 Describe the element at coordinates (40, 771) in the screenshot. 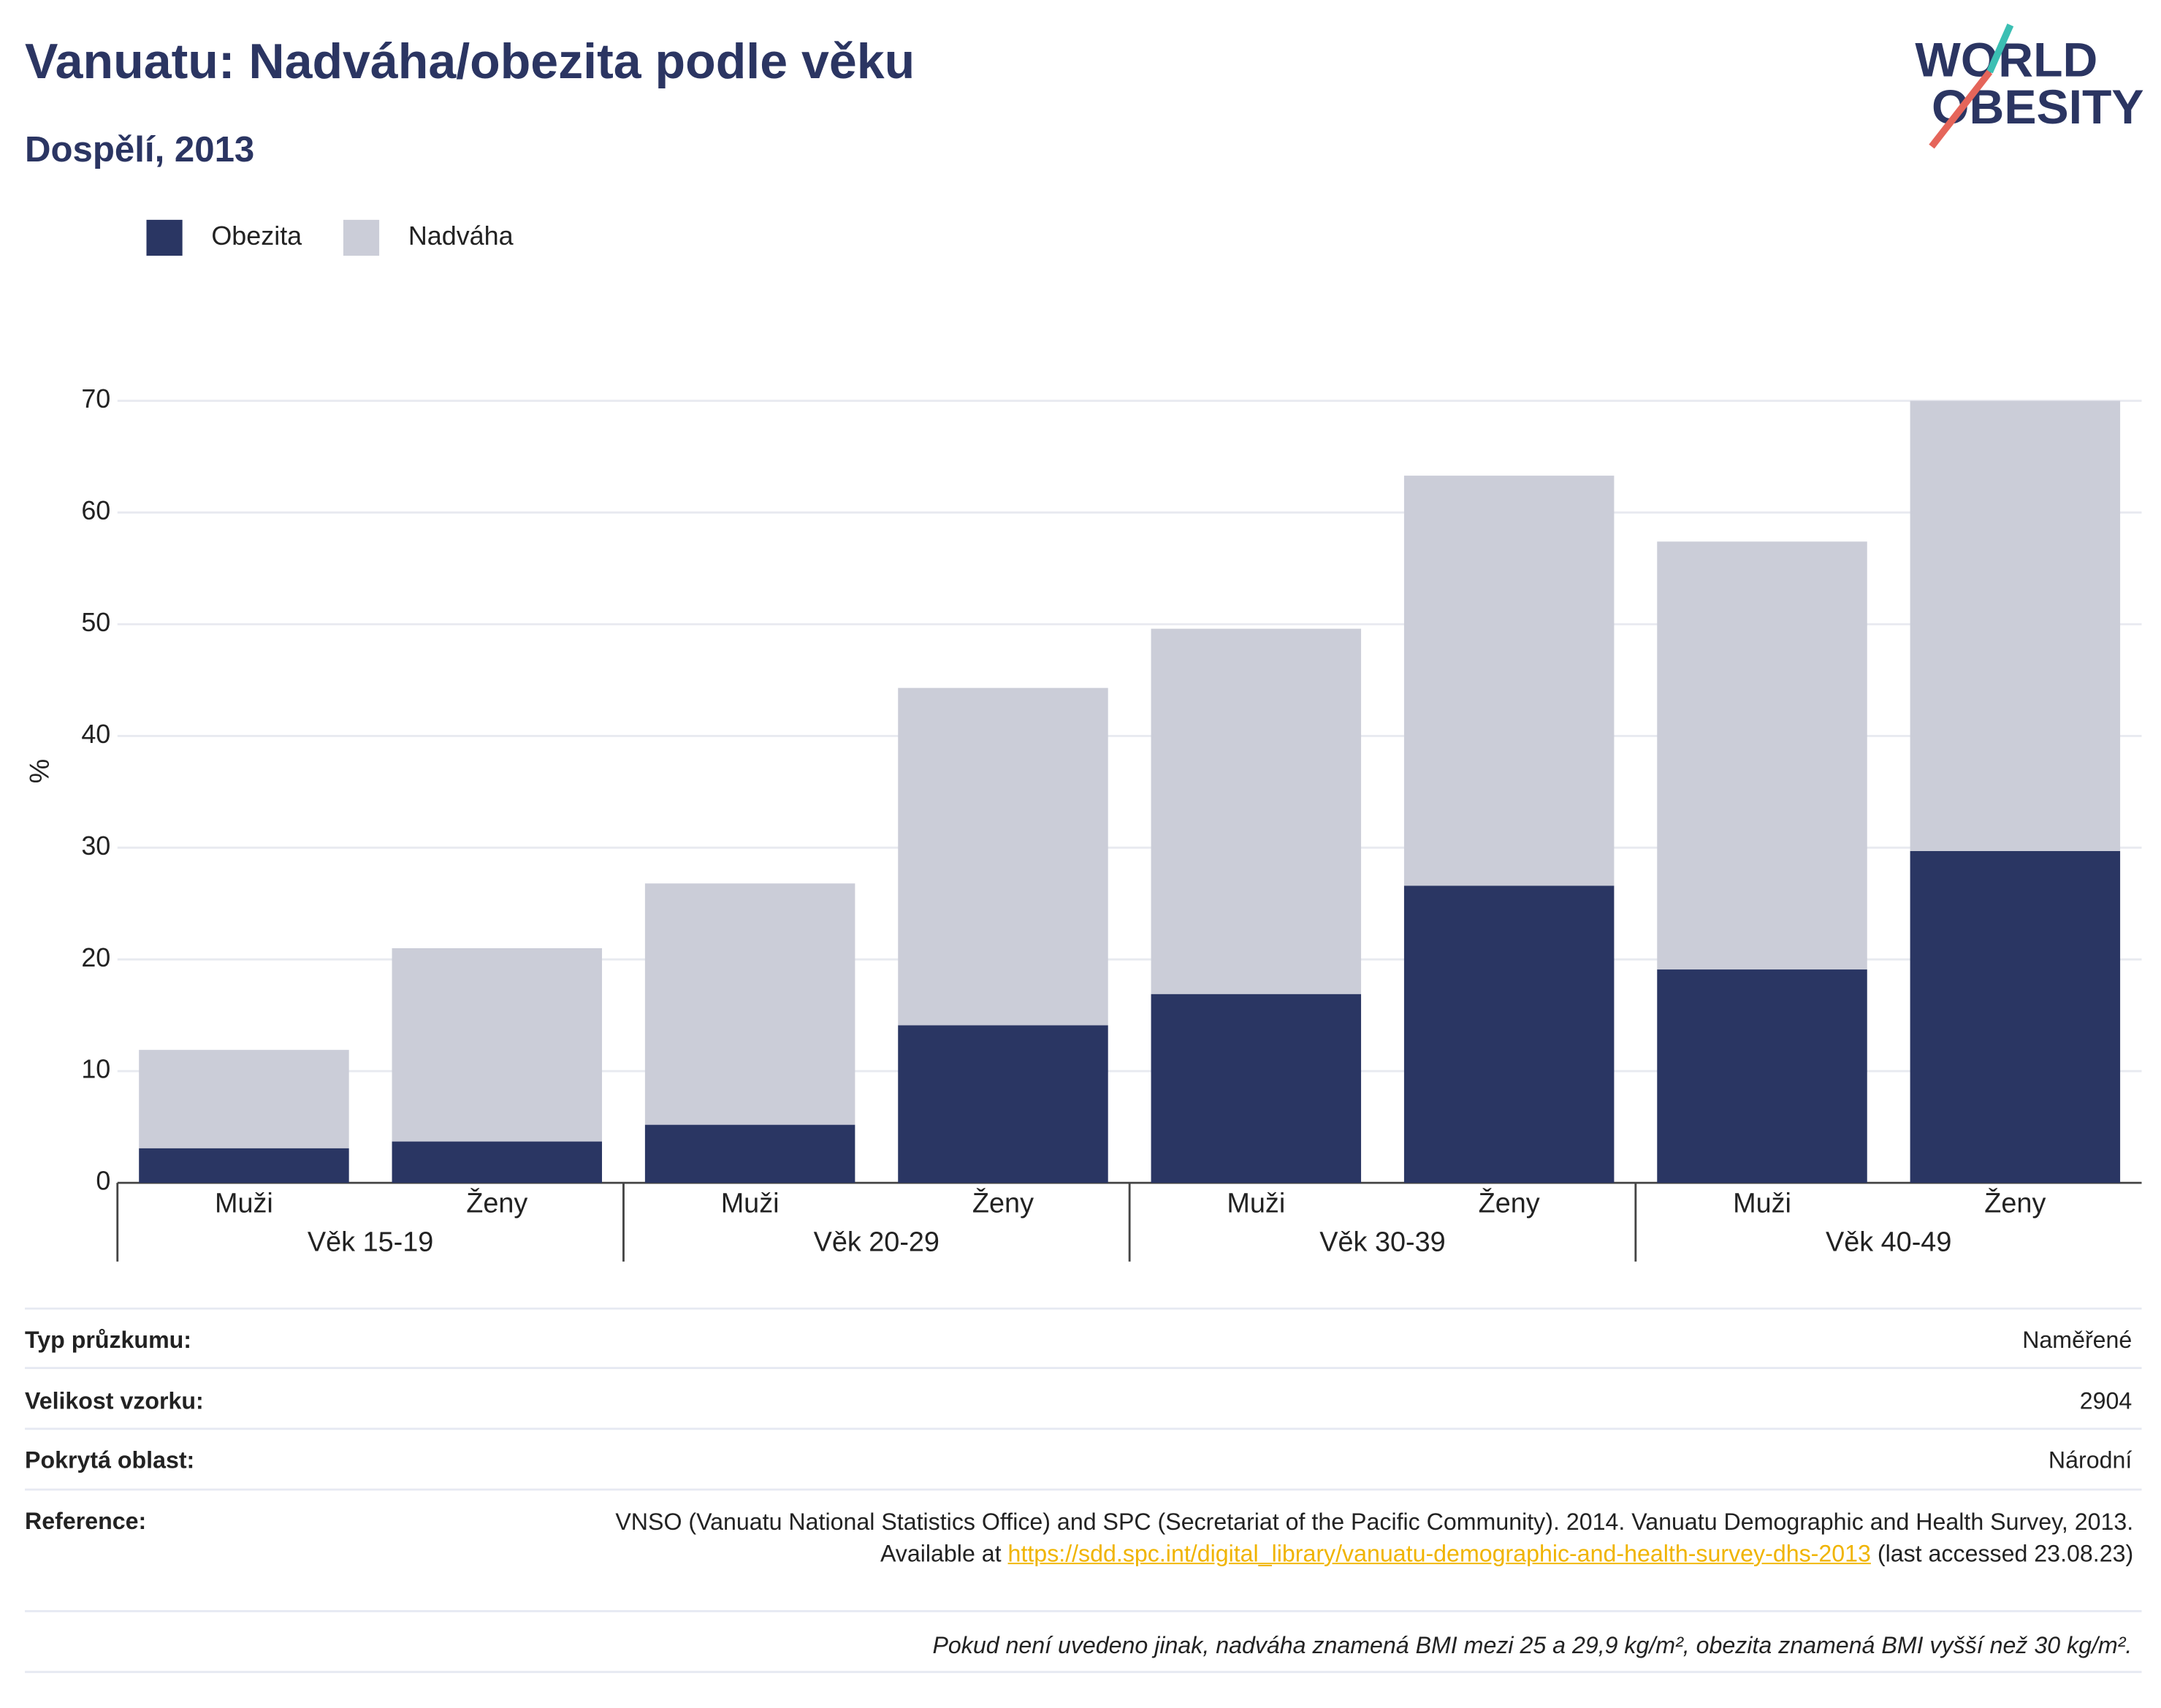

I see `y-axis-label: %` at that location.